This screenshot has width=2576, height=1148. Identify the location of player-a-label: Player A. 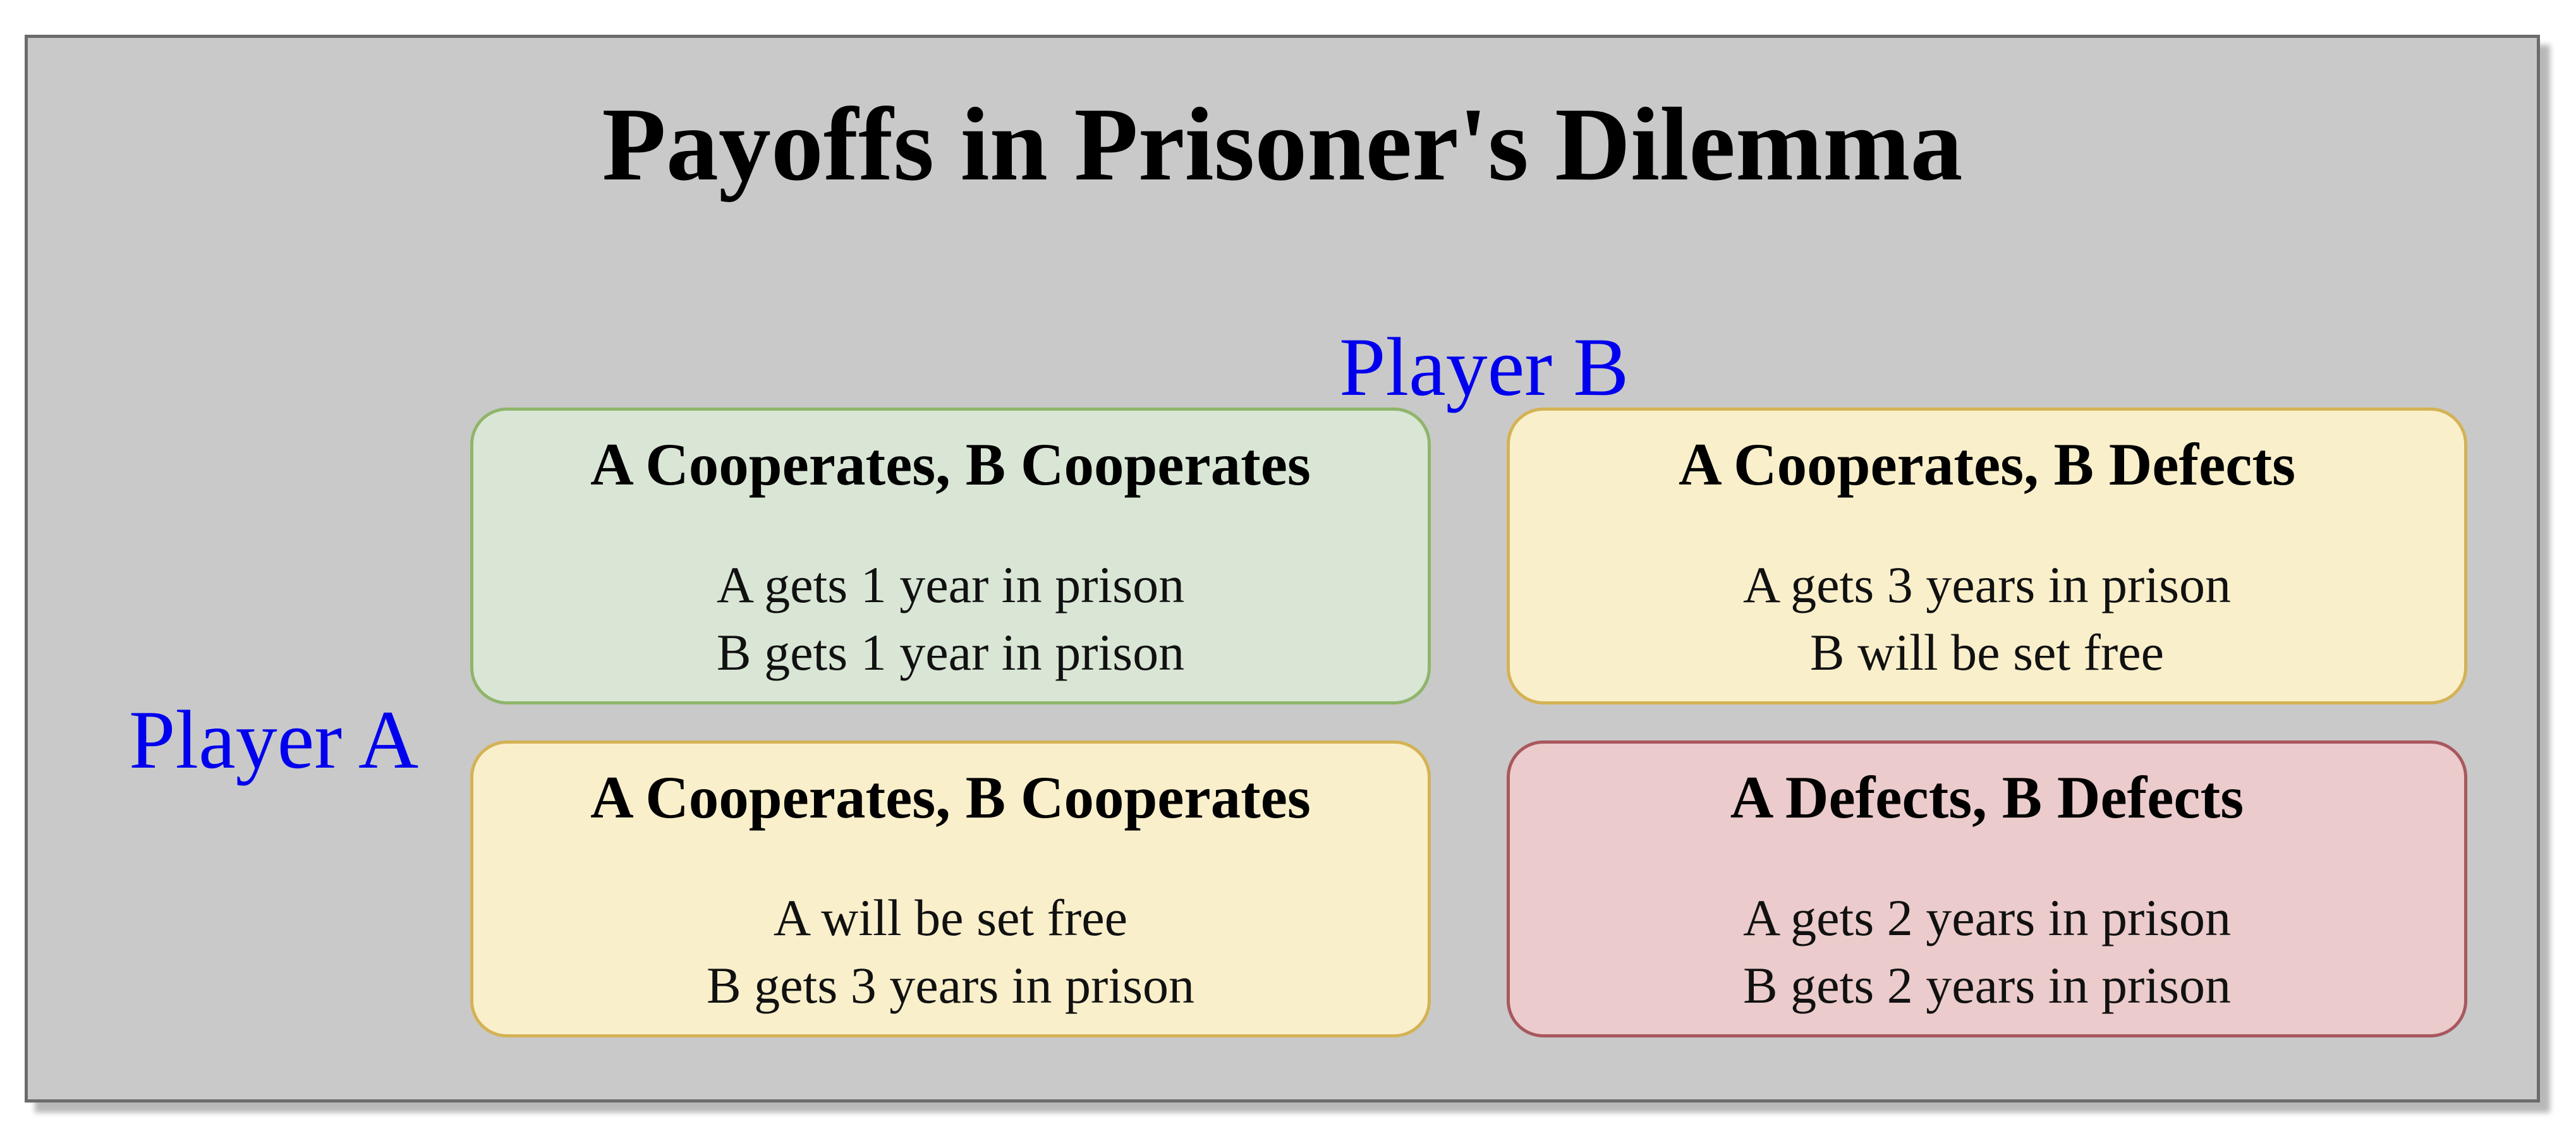
(274, 740).